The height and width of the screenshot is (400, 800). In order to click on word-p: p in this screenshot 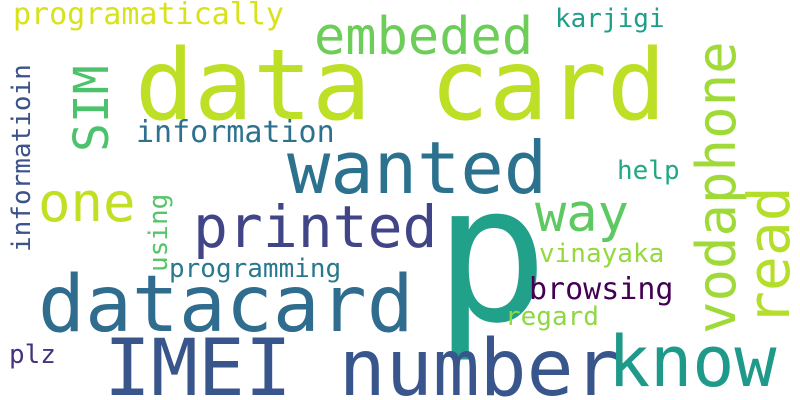, I will do `click(491, 254)`.